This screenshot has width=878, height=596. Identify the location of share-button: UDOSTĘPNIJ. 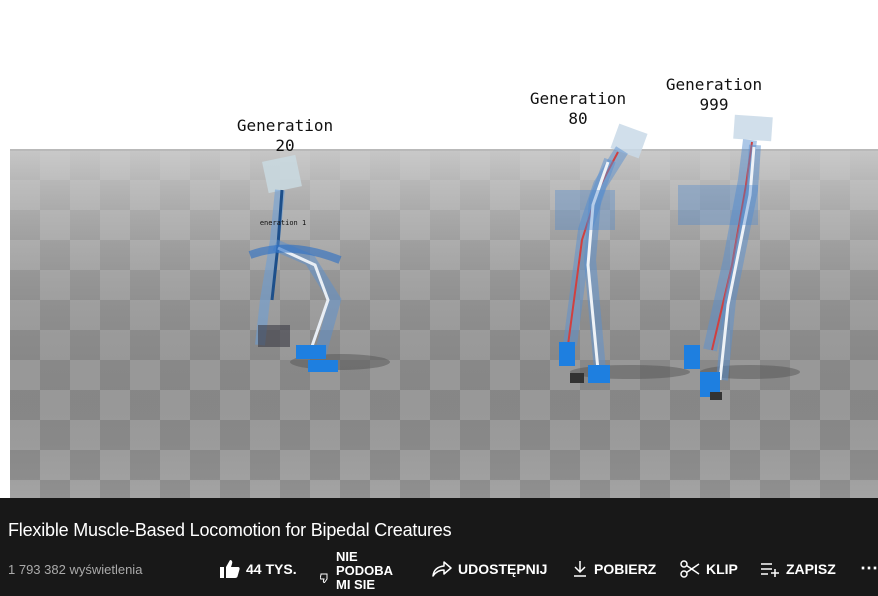
(489, 569).